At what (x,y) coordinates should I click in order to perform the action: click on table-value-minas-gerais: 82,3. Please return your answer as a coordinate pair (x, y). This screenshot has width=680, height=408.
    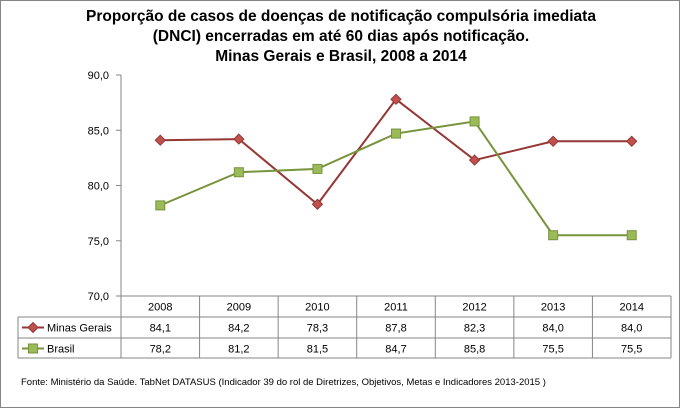
    Looking at the image, I should click on (474, 329).